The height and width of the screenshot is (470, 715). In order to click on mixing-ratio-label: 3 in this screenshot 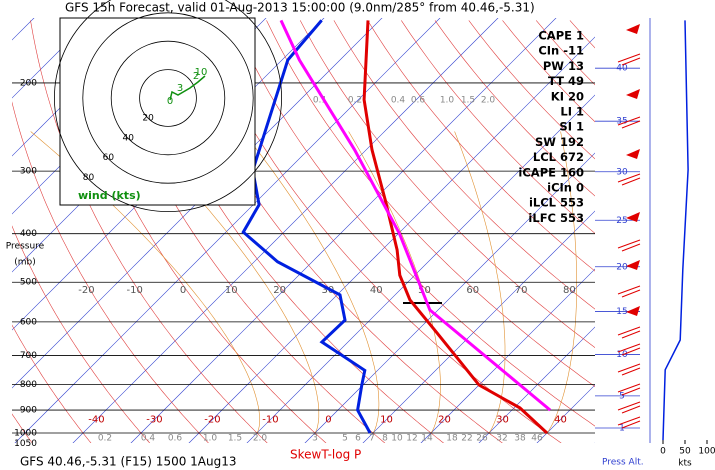, I will do `click(315, 439)`.